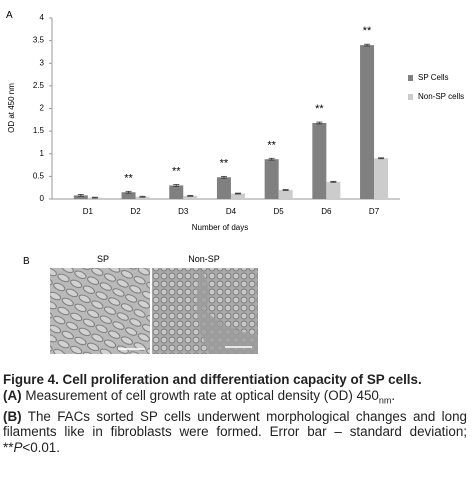 The width and height of the screenshot is (472, 495). What do you see at coordinates (326, 211) in the screenshot?
I see `x-tick-label: D6` at bounding box center [326, 211].